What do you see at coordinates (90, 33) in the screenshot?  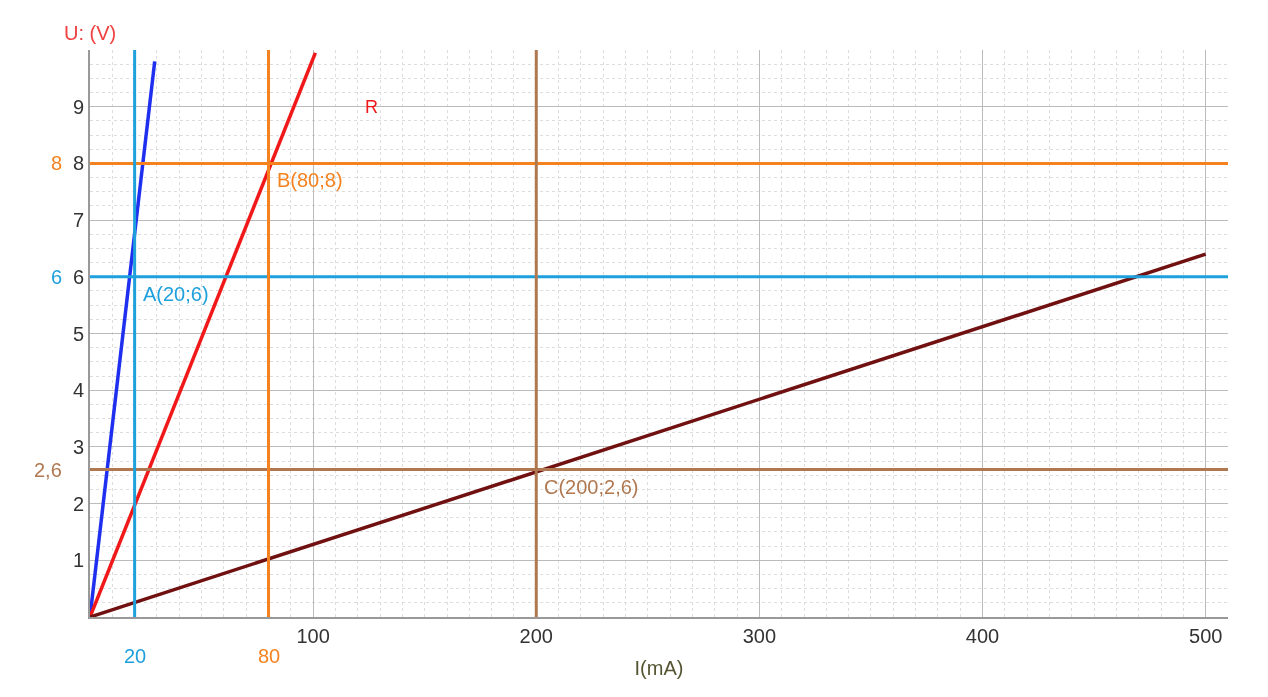 I see `y-axis-title: U: (V)` at bounding box center [90, 33].